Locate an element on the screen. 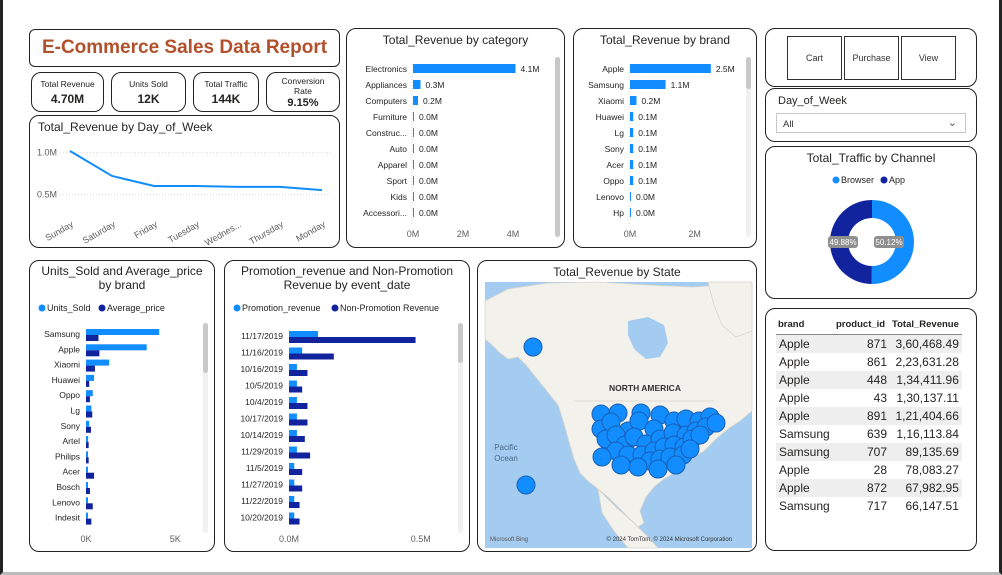 The height and width of the screenshot is (575, 1002). table-row: Apple 448 1,34,411.96 is located at coordinates (869, 380).